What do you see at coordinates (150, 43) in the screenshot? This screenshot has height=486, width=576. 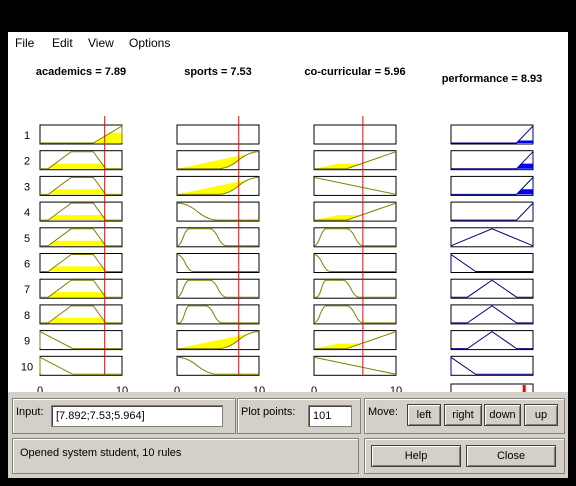 I see `menu-options: Options` at bounding box center [150, 43].